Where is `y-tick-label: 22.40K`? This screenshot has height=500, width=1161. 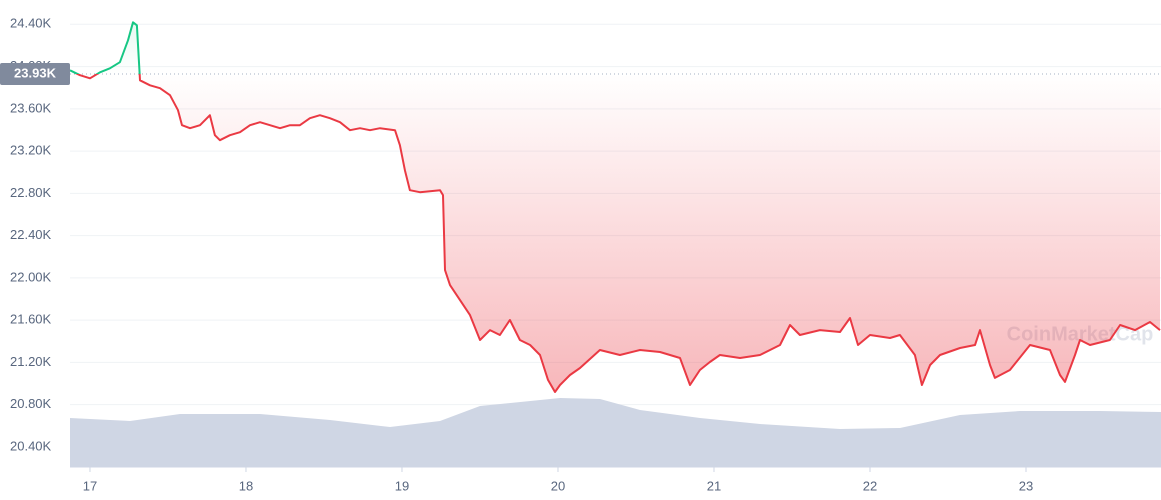 y-tick-label: 22.40K is located at coordinates (31, 234).